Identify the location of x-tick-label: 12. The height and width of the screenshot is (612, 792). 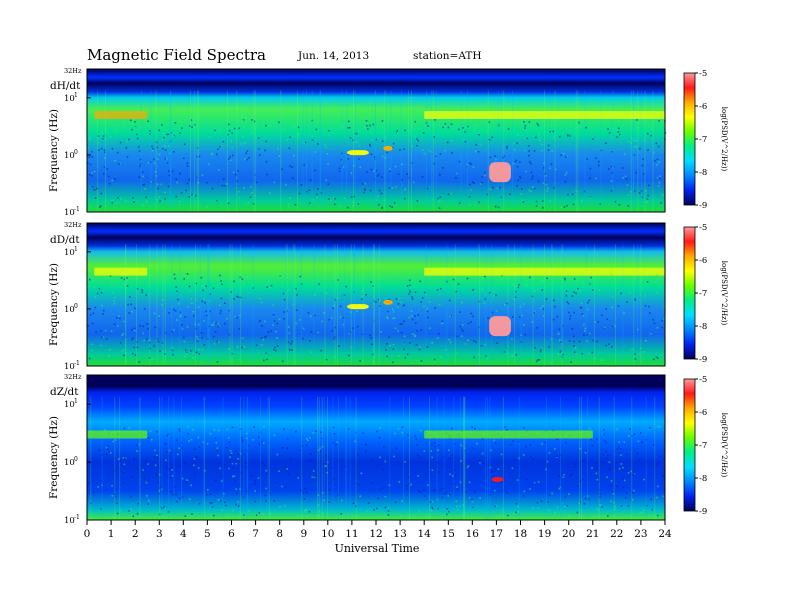
(375, 534).